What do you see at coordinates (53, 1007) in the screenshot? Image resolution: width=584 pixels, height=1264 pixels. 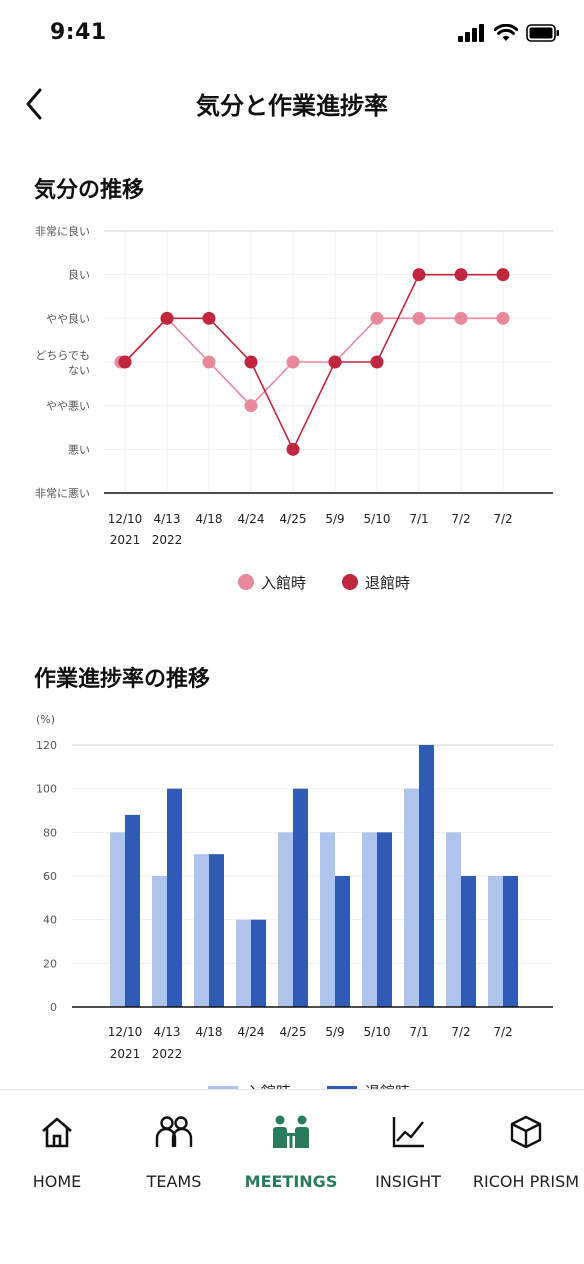 I see `progress-y-tick-label: 0` at bounding box center [53, 1007].